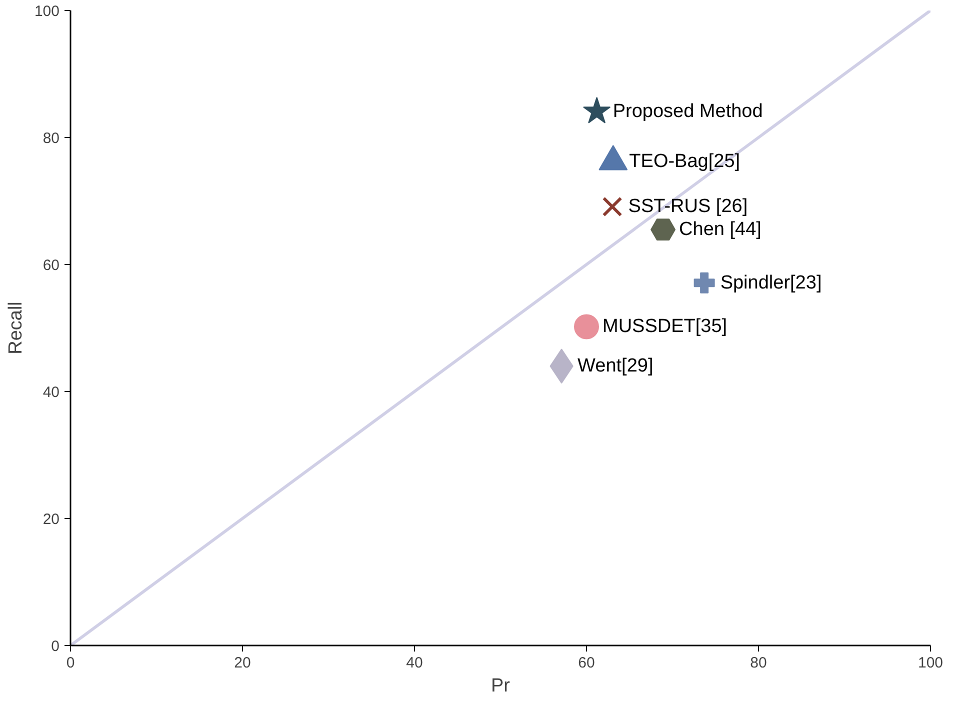 The width and height of the screenshot is (955, 711). I want to click on x-tick-label: 80, so click(758, 663).